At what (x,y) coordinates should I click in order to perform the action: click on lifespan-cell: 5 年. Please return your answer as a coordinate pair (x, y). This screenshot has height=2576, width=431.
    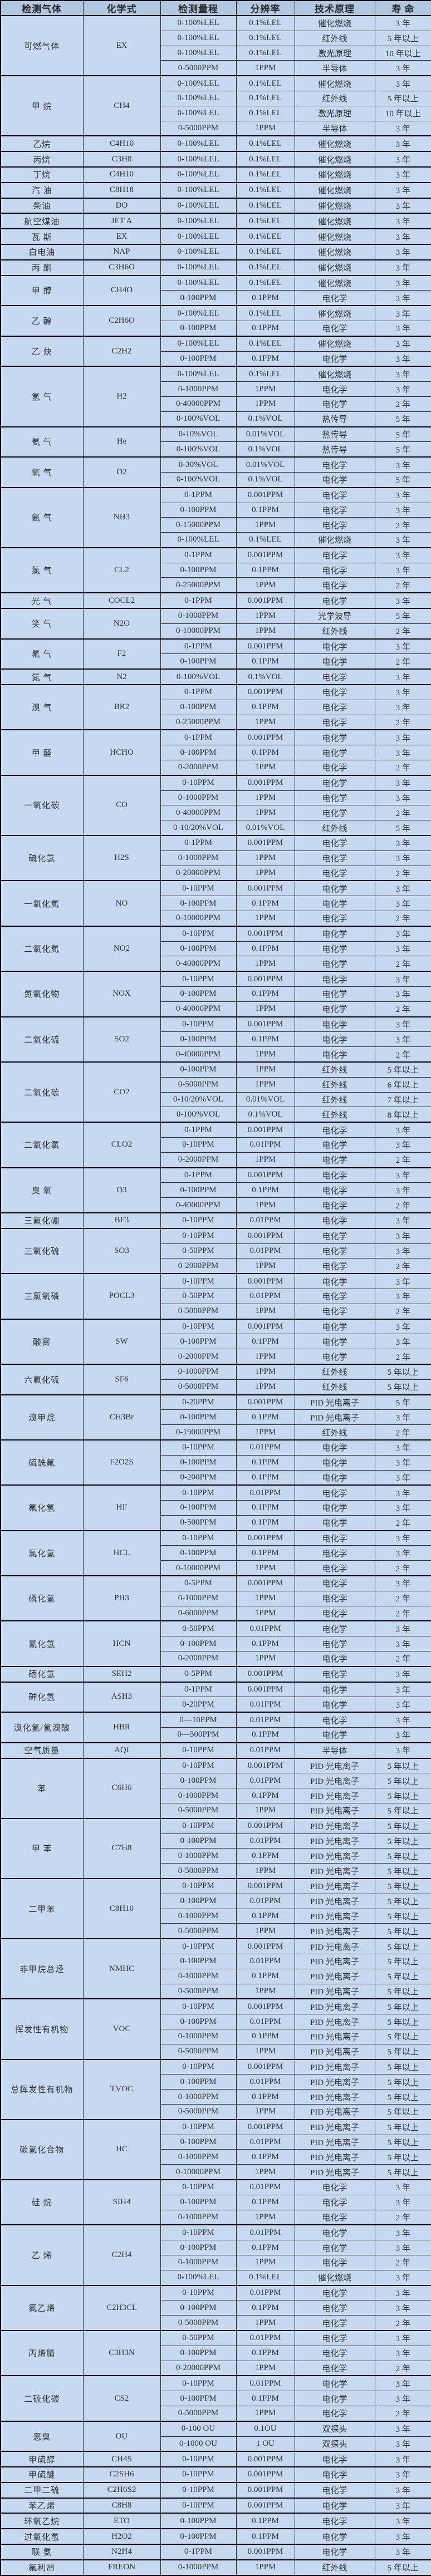
    Looking at the image, I should click on (402, 434).